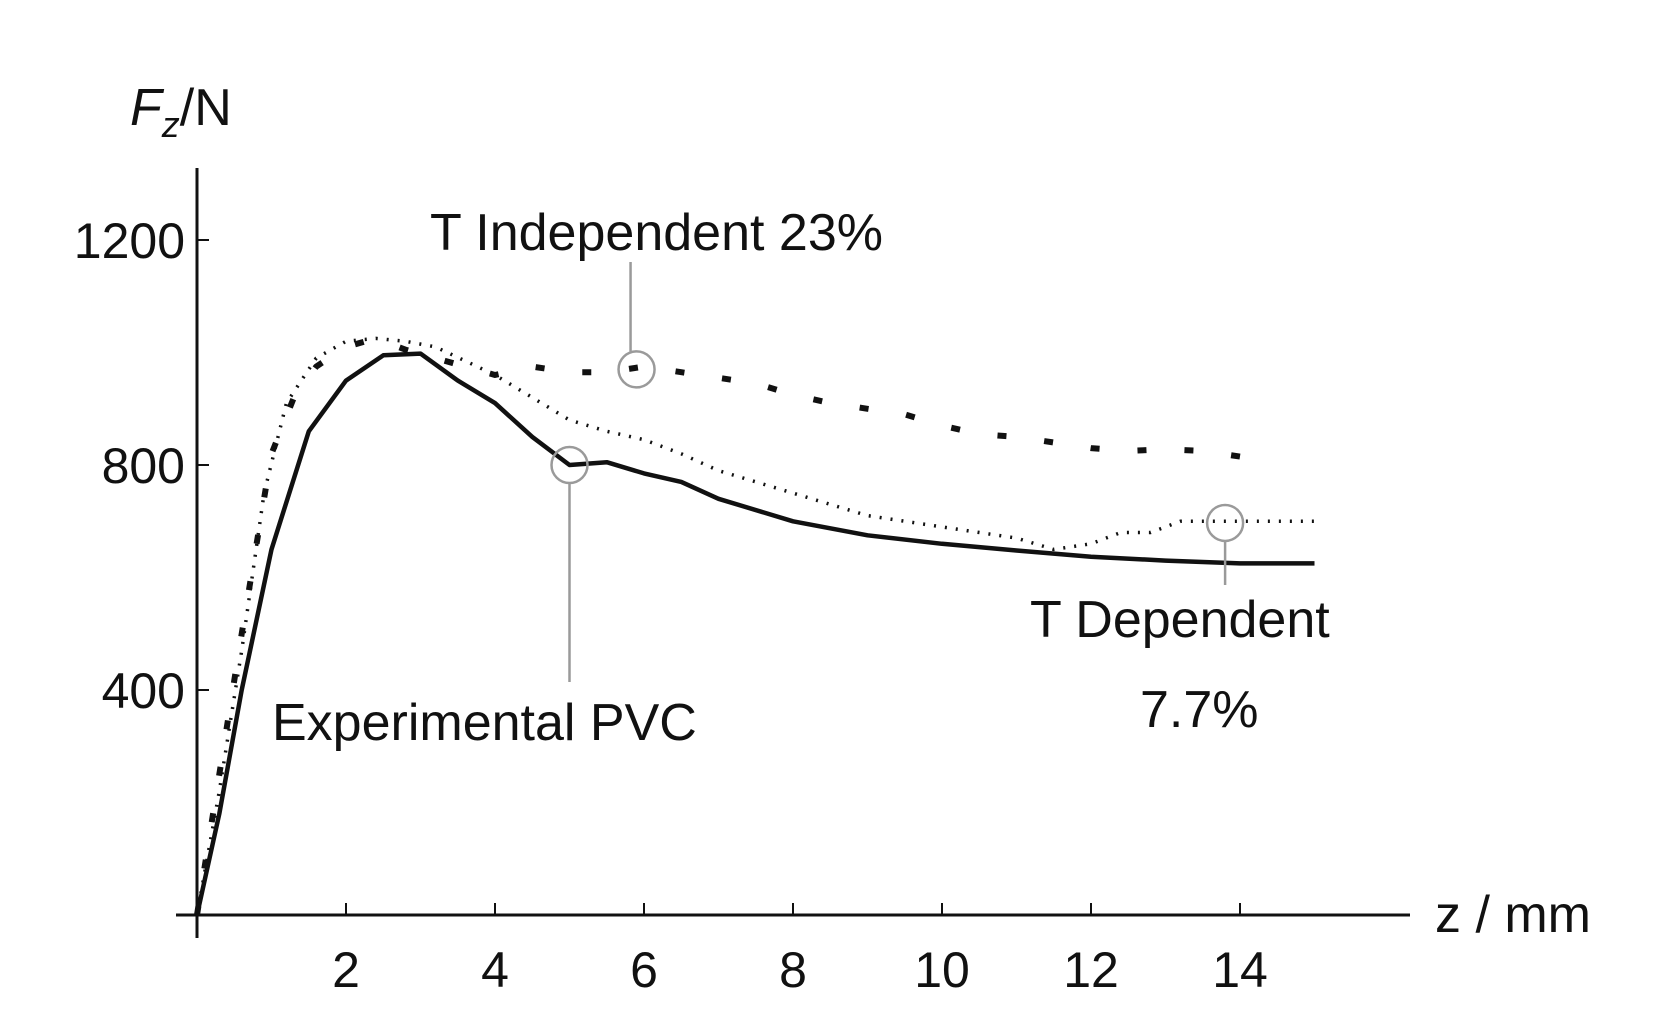 The width and height of the screenshot is (1659, 1028). I want to click on y-axis-unit: /N, so click(206, 108).